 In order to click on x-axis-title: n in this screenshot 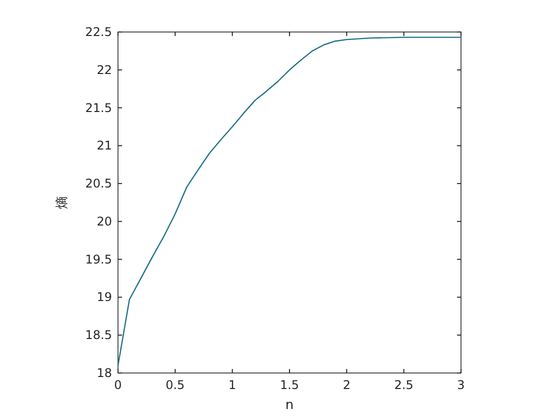, I will do `click(289, 405)`.